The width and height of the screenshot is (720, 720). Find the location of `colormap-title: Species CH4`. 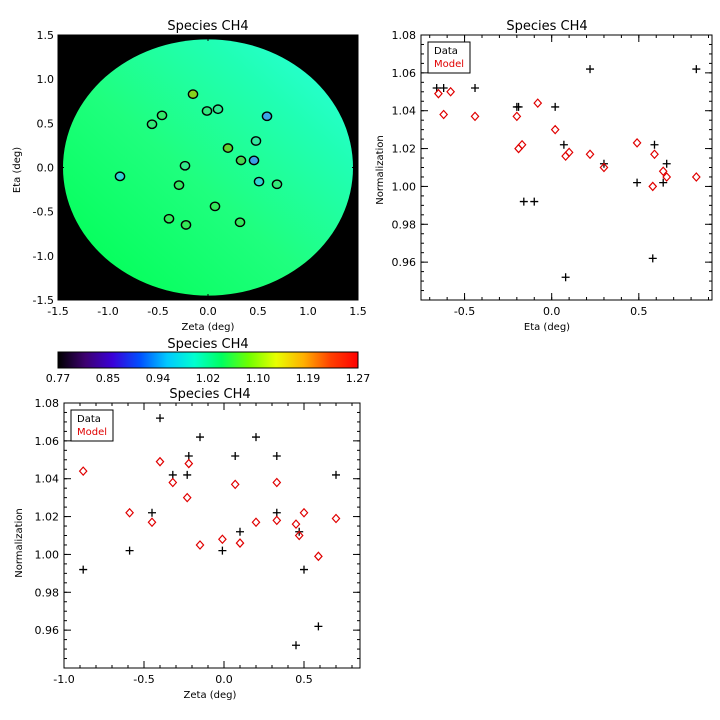

colormap-title: Species CH4 is located at coordinates (207, 26).